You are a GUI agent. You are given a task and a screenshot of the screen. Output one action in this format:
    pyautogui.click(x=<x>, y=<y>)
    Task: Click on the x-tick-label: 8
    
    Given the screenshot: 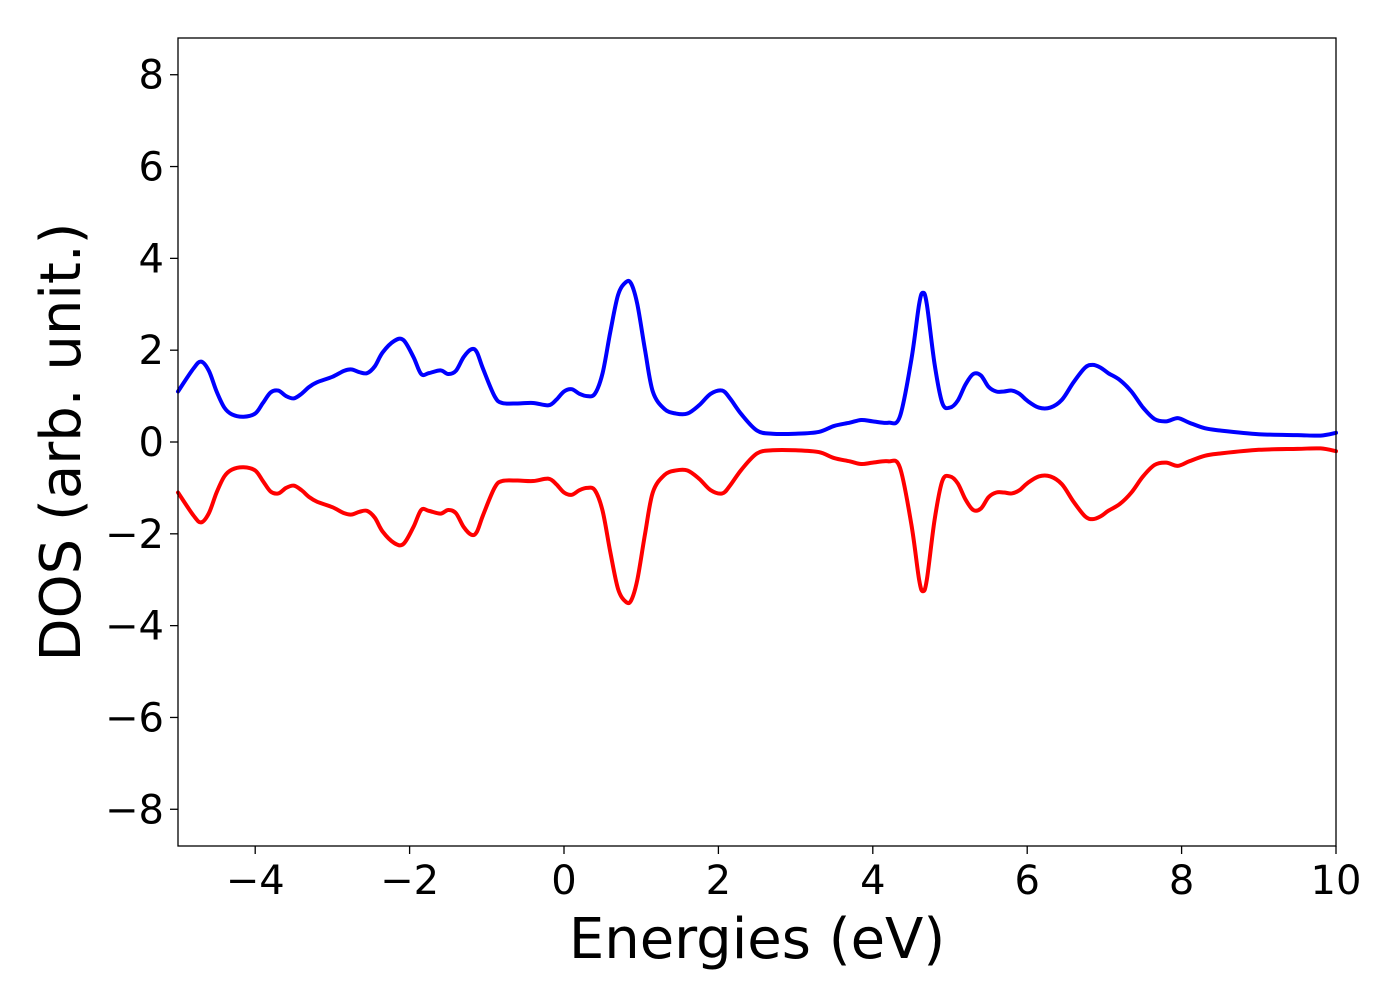 What is the action you would take?
    pyautogui.click(x=1181, y=881)
    